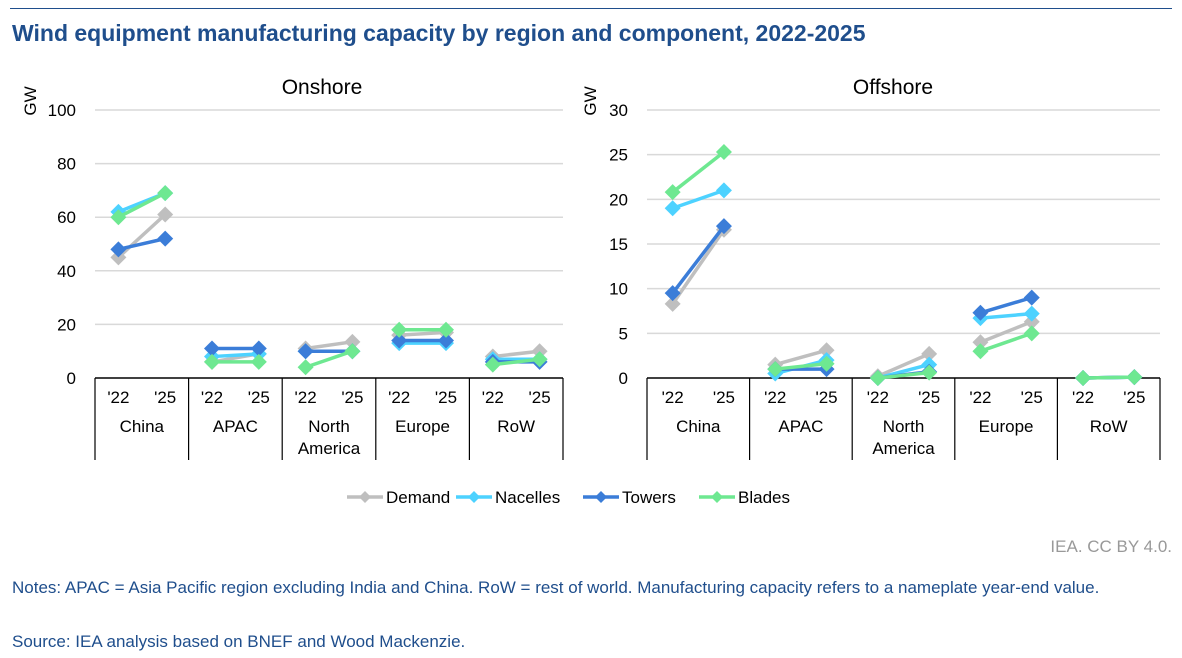  Describe the element at coordinates (649, 497) in the screenshot. I see `legend-label: Towers` at that location.